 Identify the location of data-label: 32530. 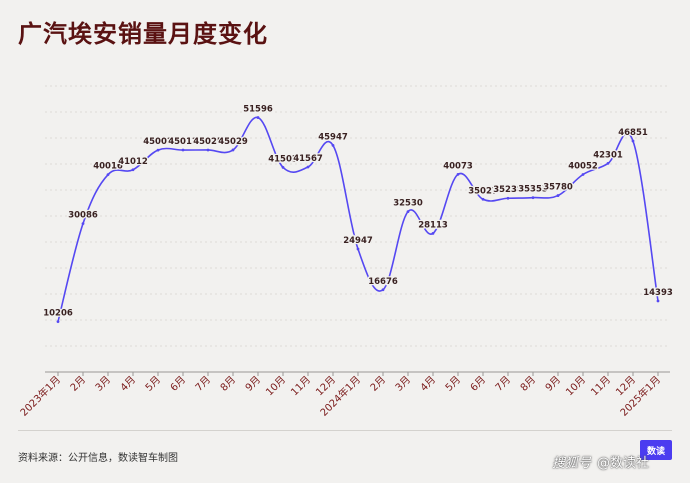
(408, 204).